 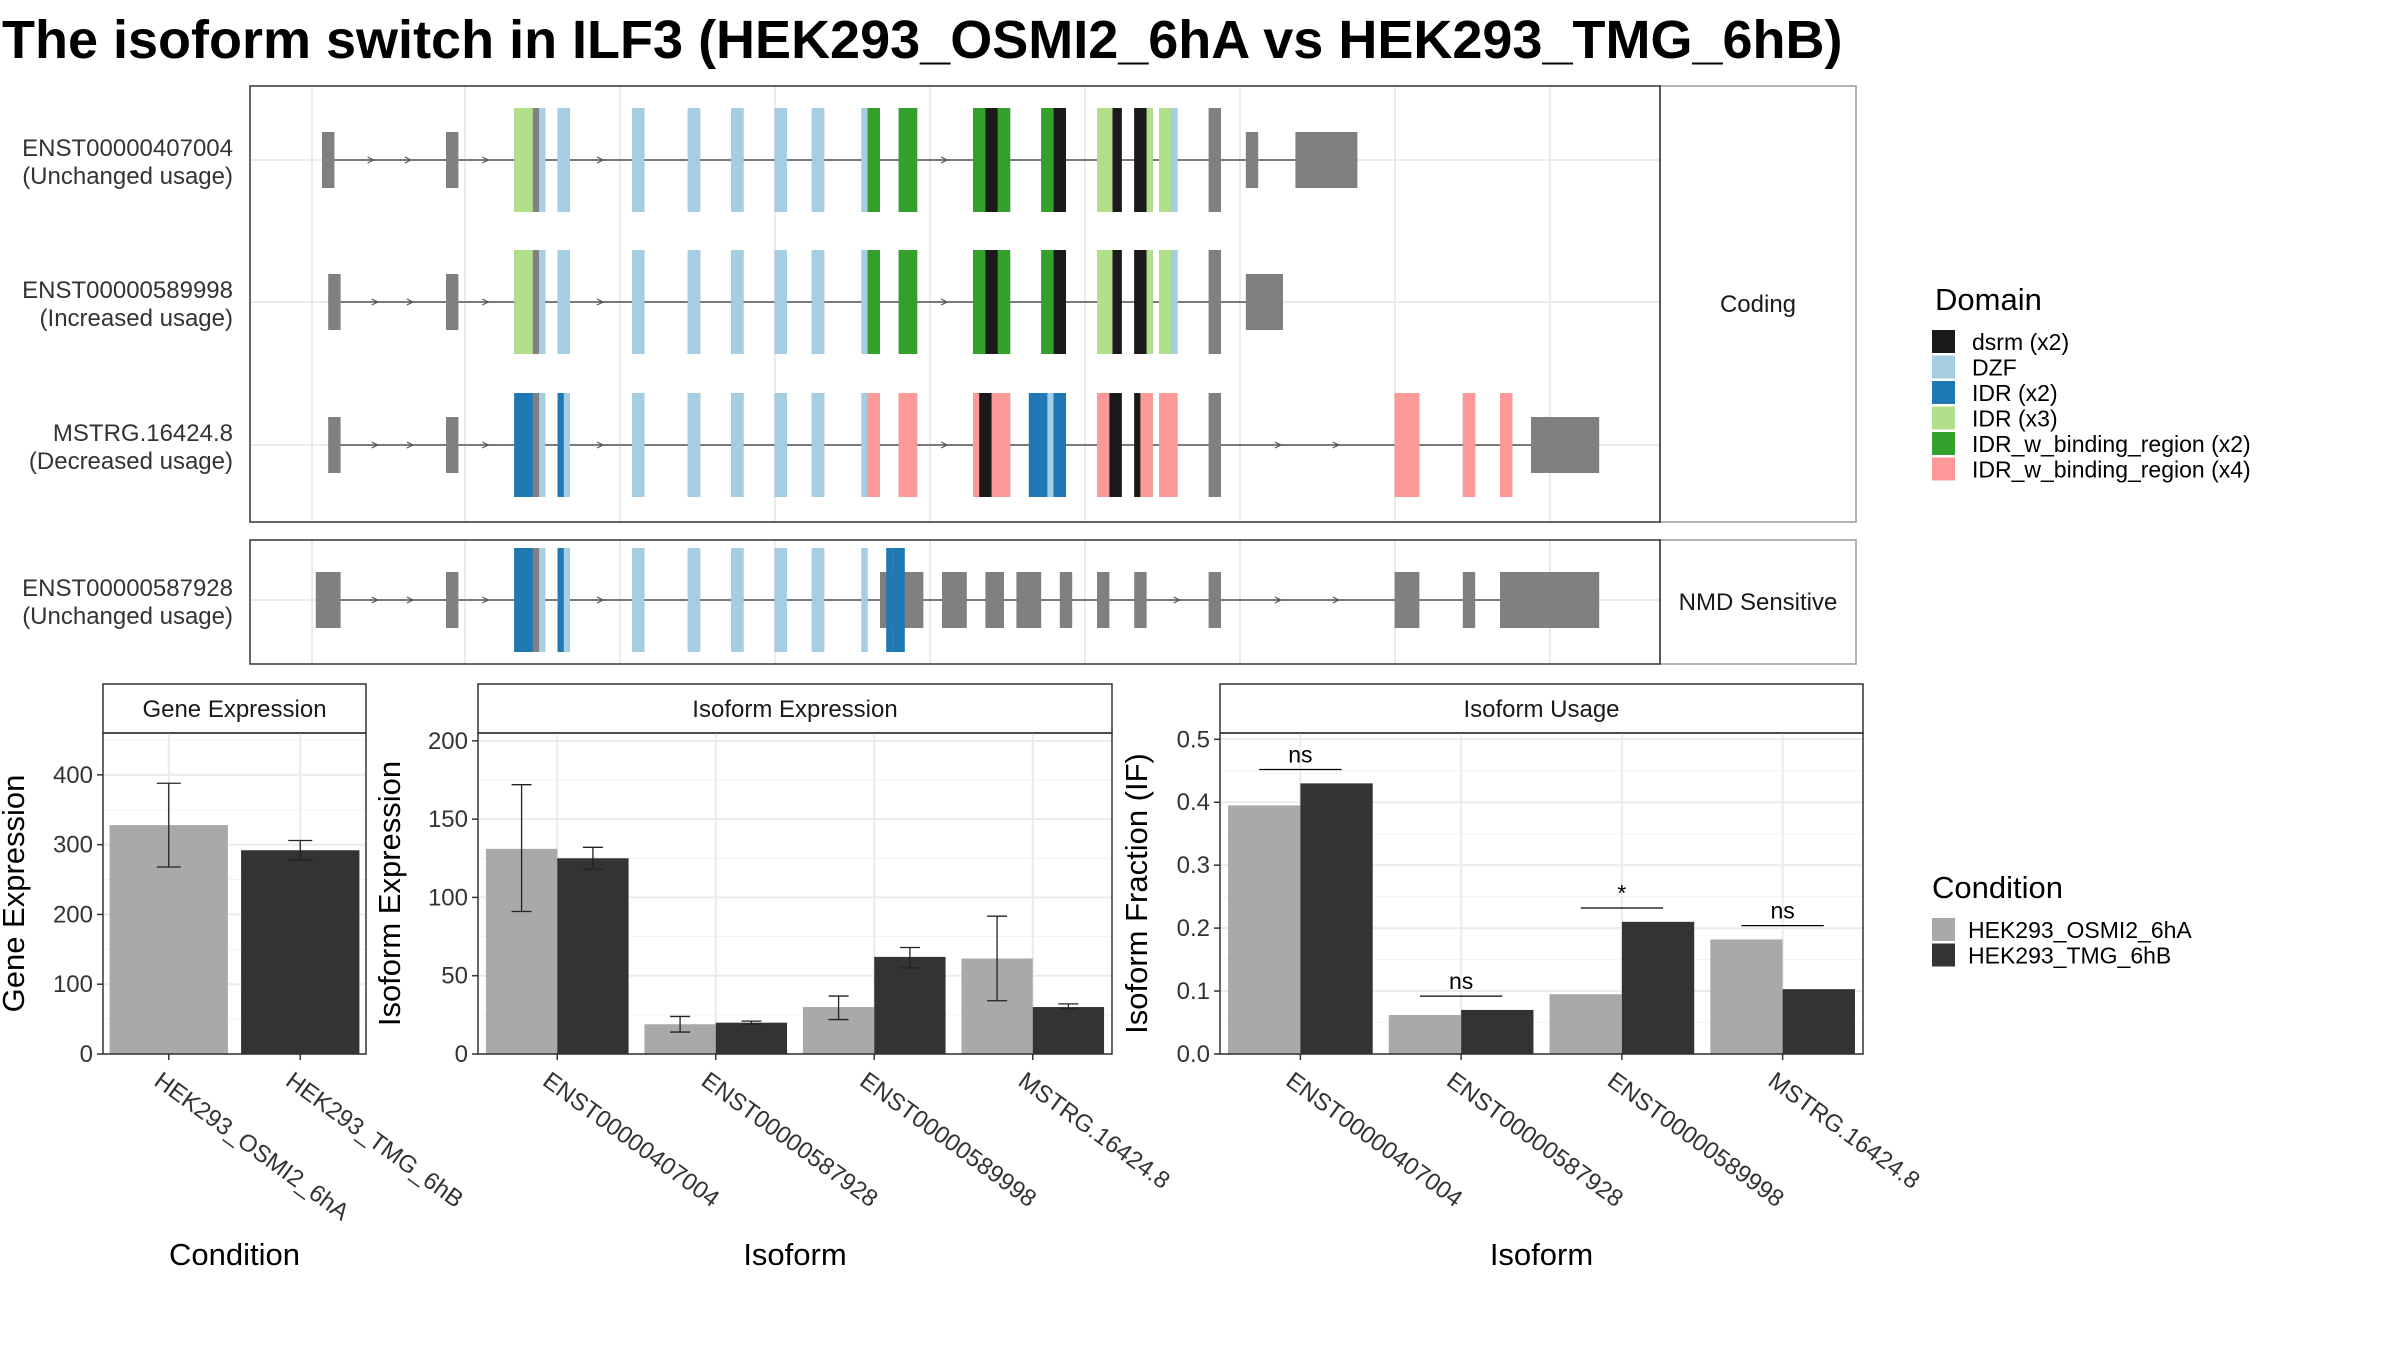 What do you see at coordinates (1541, 893) in the screenshot?
I see `plot-border` at bounding box center [1541, 893].